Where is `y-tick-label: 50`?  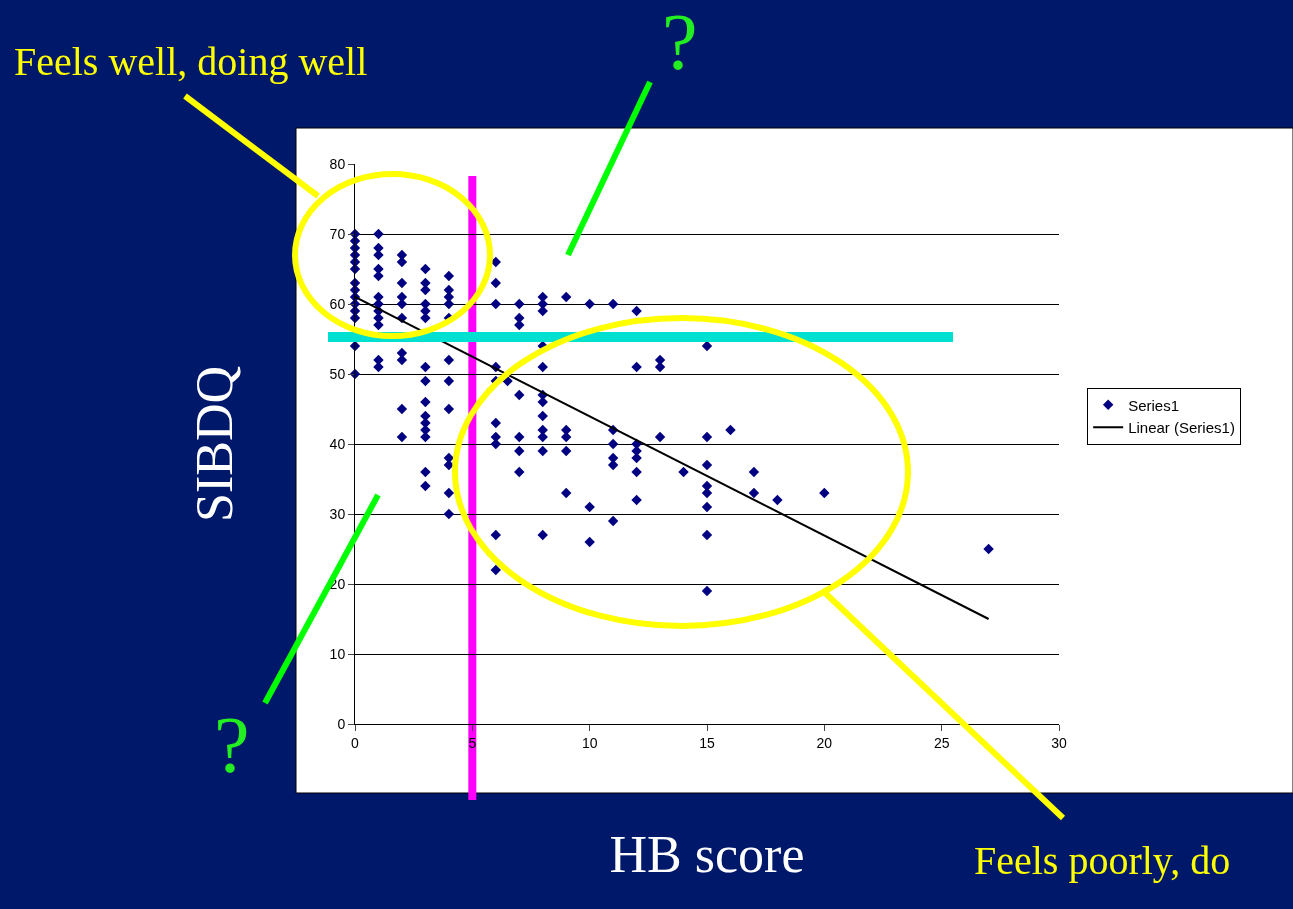
y-tick-label: 50 is located at coordinates (337, 373).